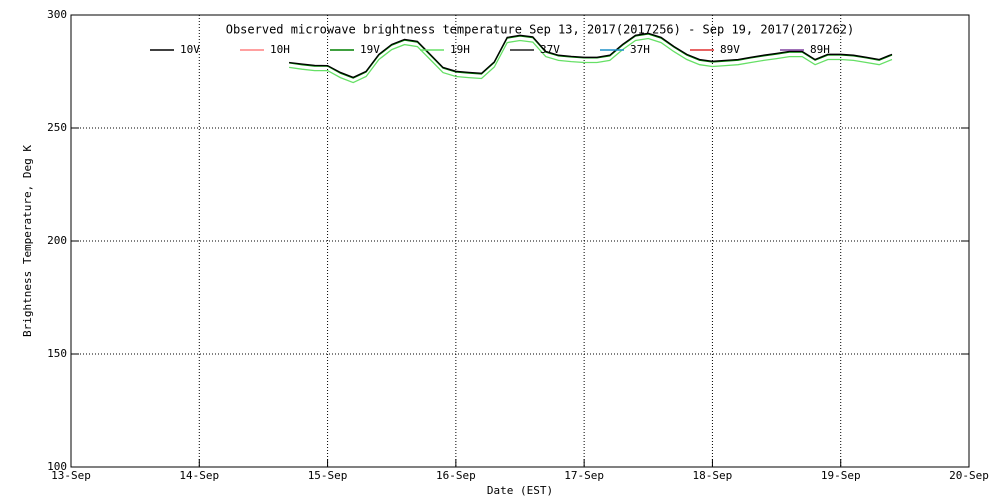  What do you see at coordinates (27, 241) in the screenshot?
I see `y-axis-label: Brightness Temperature, Deg K` at bounding box center [27, 241].